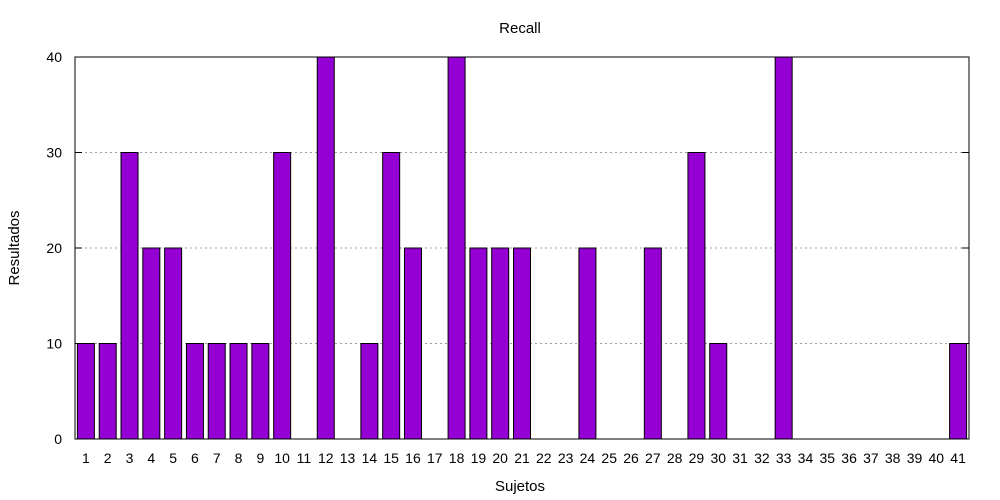 The height and width of the screenshot is (500, 1000). What do you see at coordinates (151, 458) in the screenshot?
I see `x-tick-label: 4` at bounding box center [151, 458].